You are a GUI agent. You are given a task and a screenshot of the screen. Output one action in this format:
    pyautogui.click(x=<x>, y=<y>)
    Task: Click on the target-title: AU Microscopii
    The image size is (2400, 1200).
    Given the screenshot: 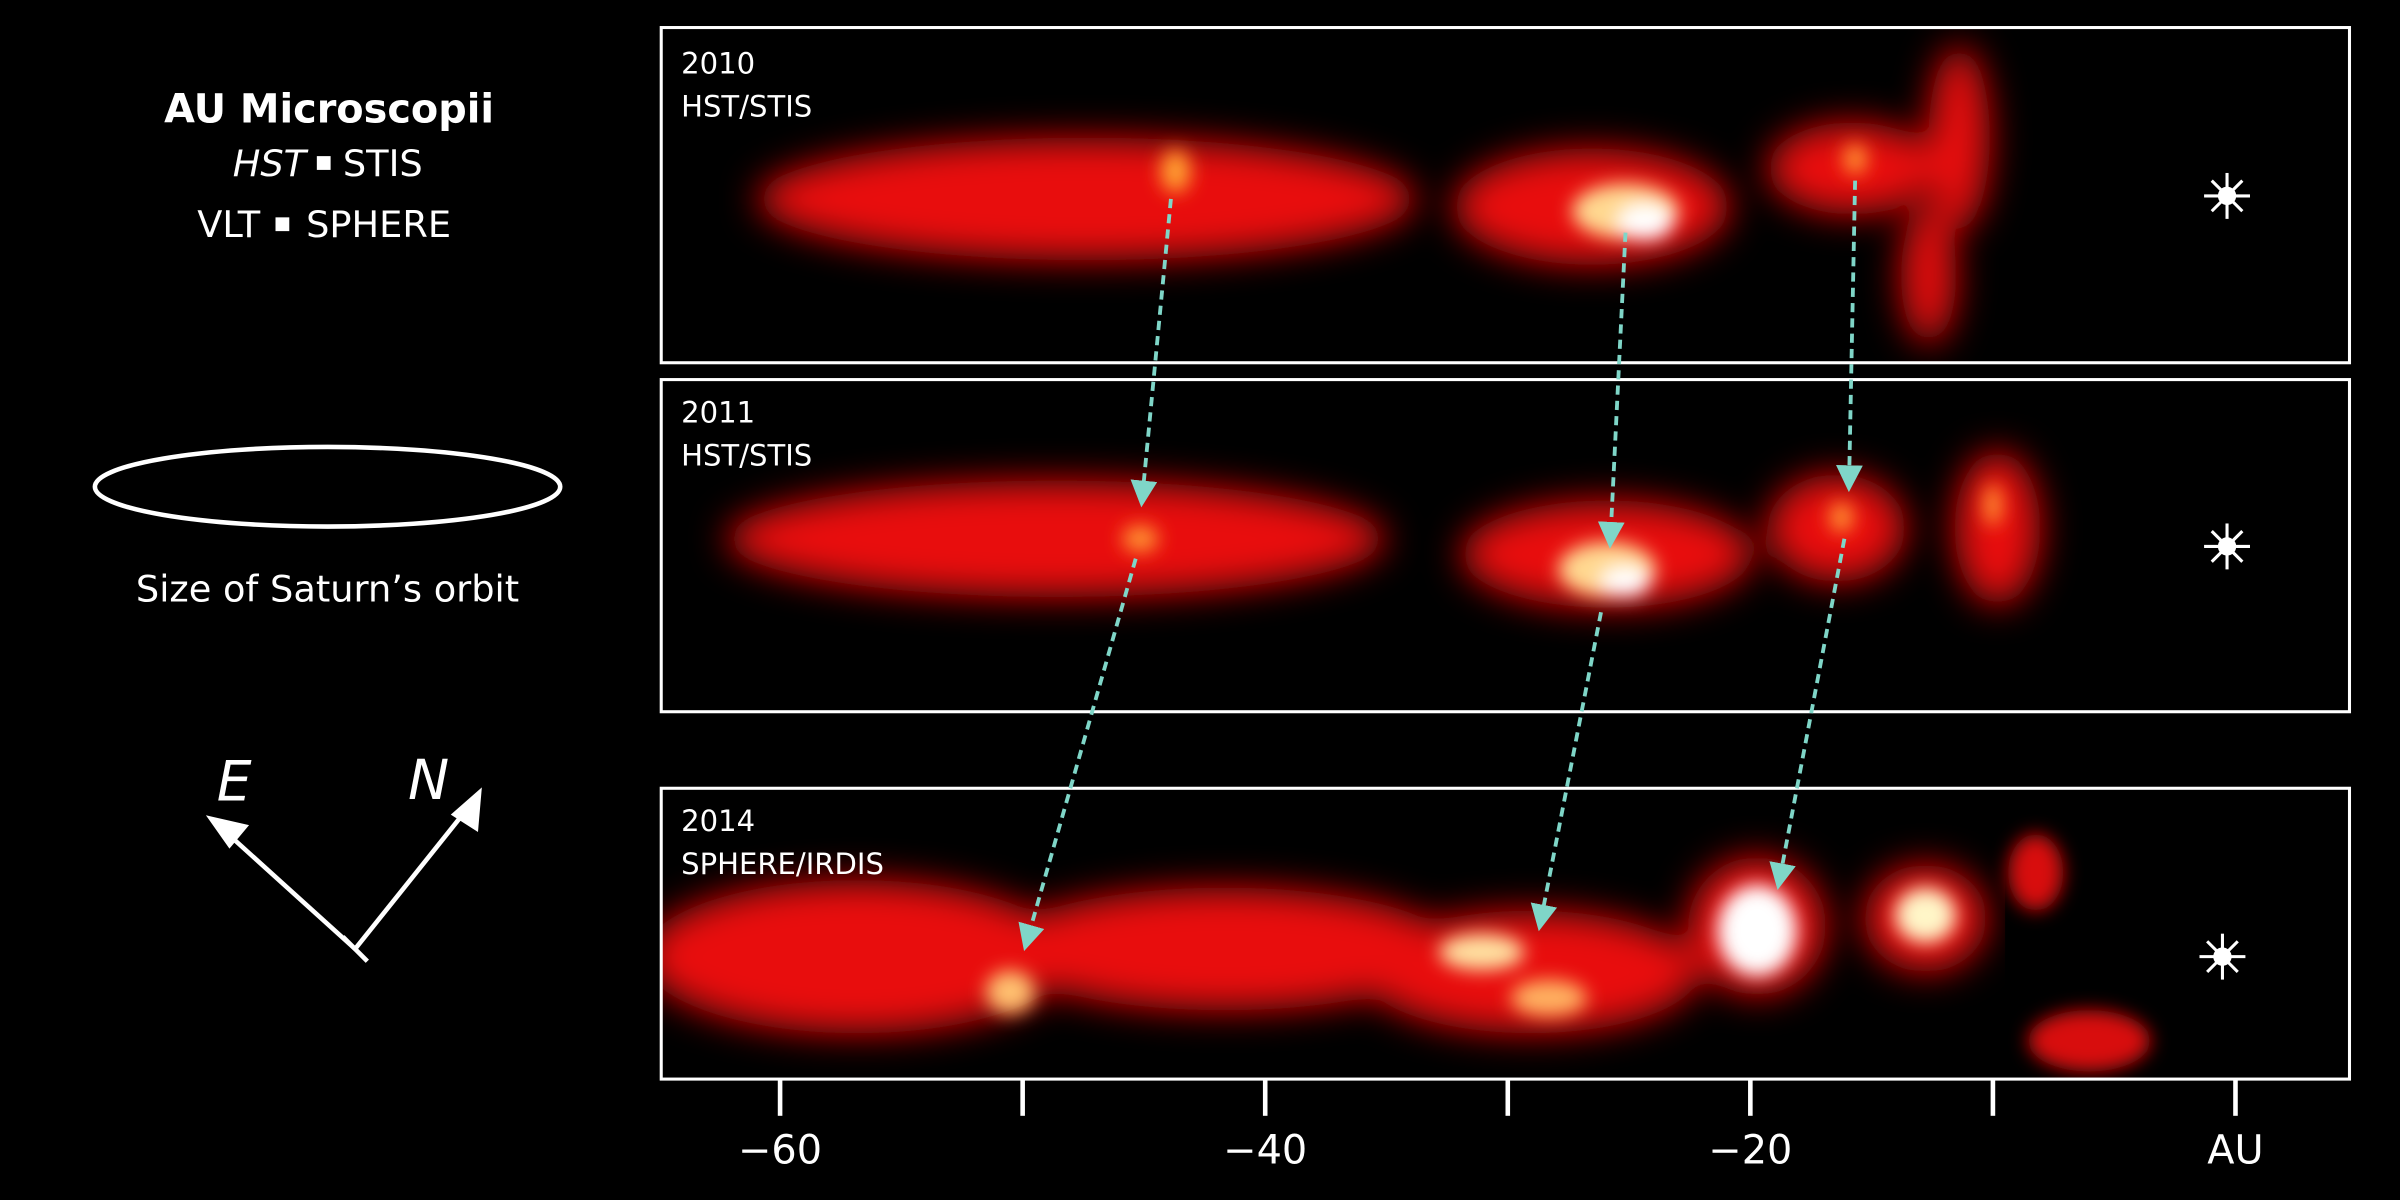 What is the action you would take?
    pyautogui.click(x=329, y=109)
    